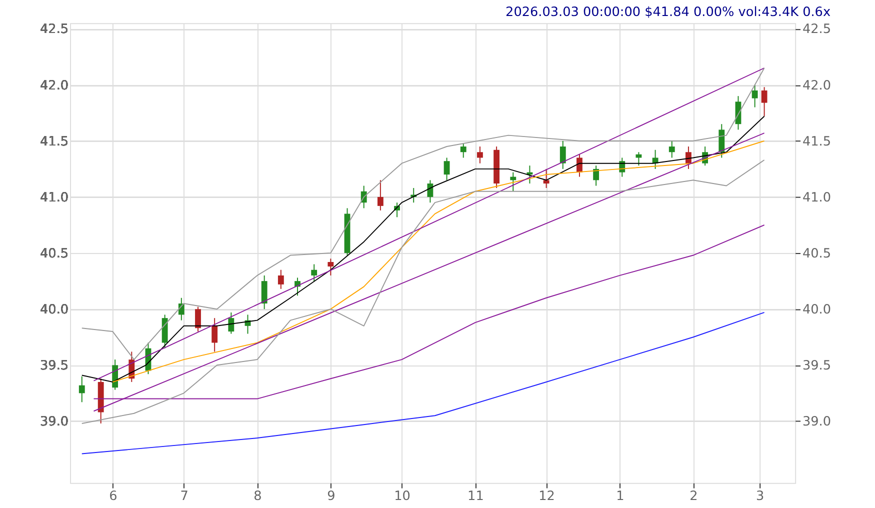 The image size is (875, 508). Describe the element at coordinates (620, 496) in the screenshot. I see `x-tick-label: 1` at that location.